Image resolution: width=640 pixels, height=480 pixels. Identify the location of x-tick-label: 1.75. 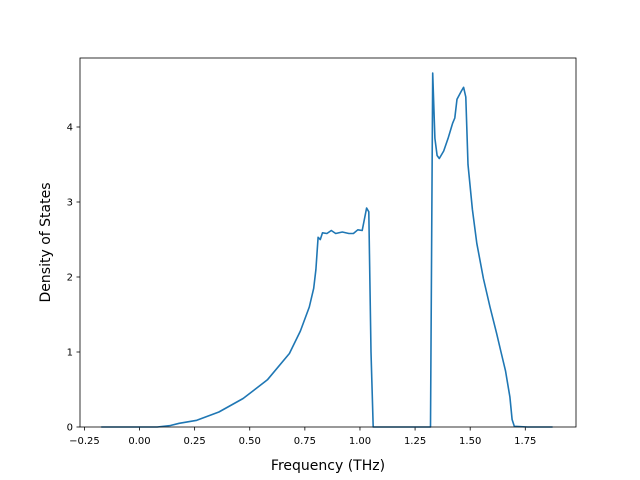
(525, 441).